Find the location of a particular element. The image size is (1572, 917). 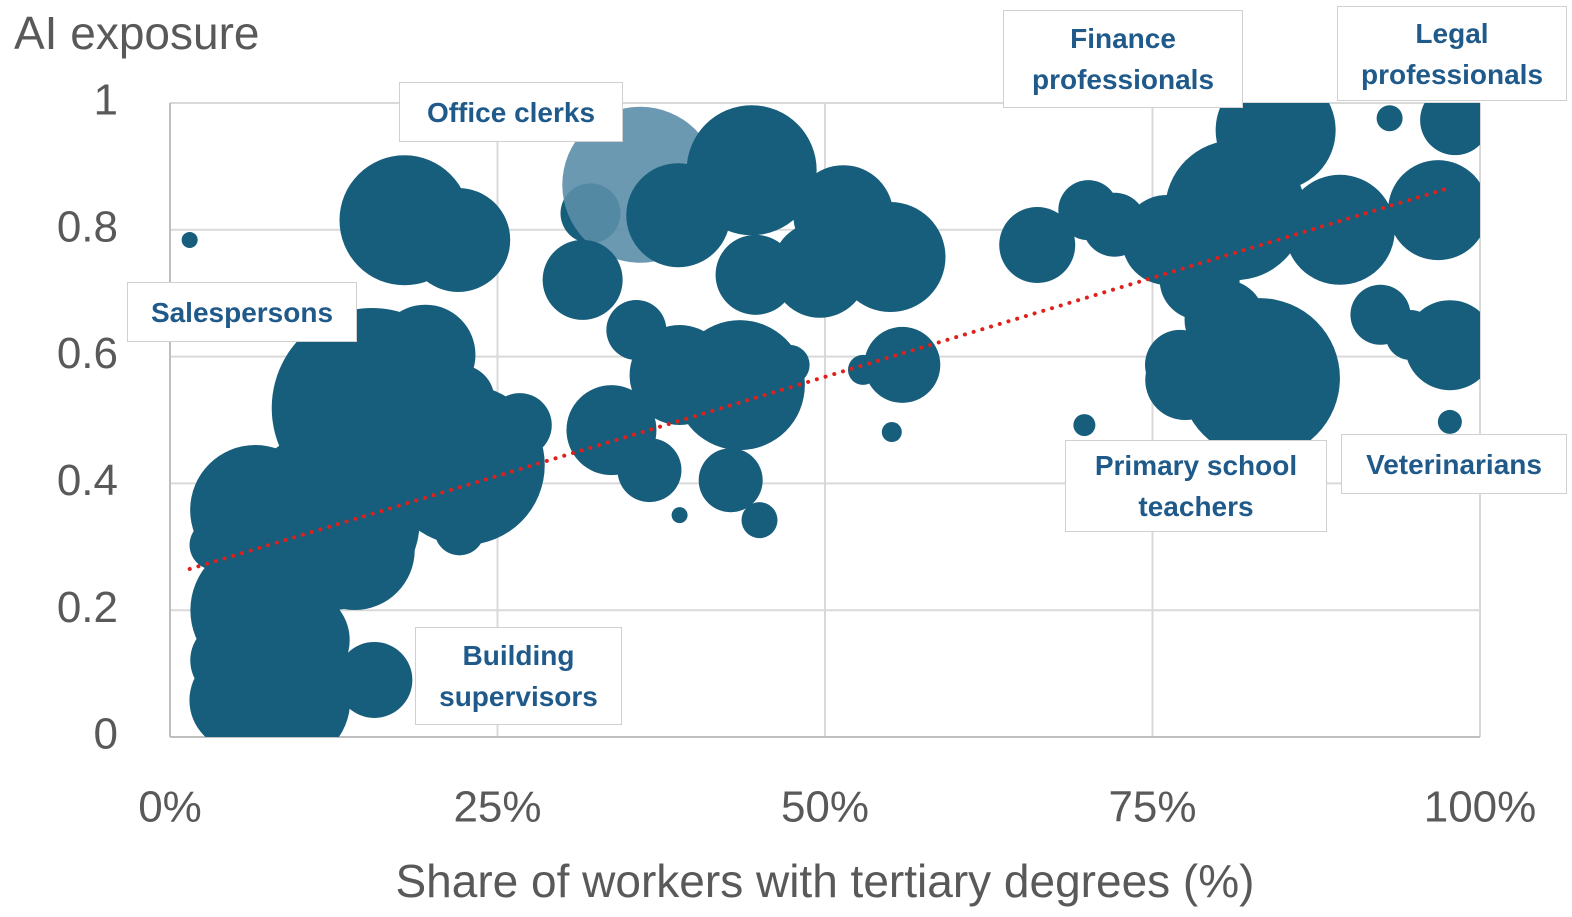

x-tick-label: 75% is located at coordinates (1152, 807).